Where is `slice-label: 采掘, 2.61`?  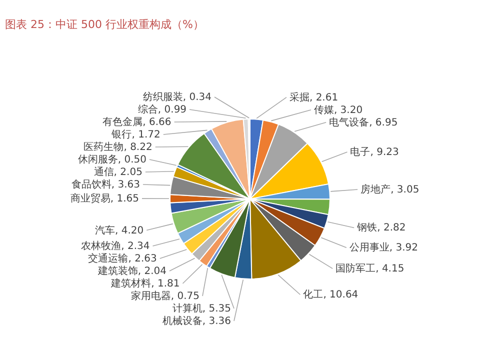 slice-label: 采掘, 2.61 is located at coordinates (313, 97).